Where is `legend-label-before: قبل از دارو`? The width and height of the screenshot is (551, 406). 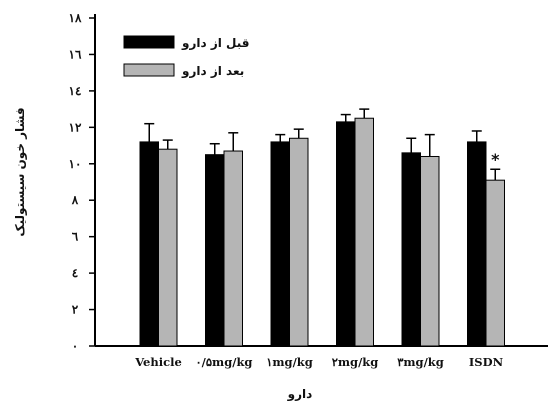 legend-label-before: قبل از دارو is located at coordinates (215, 43).